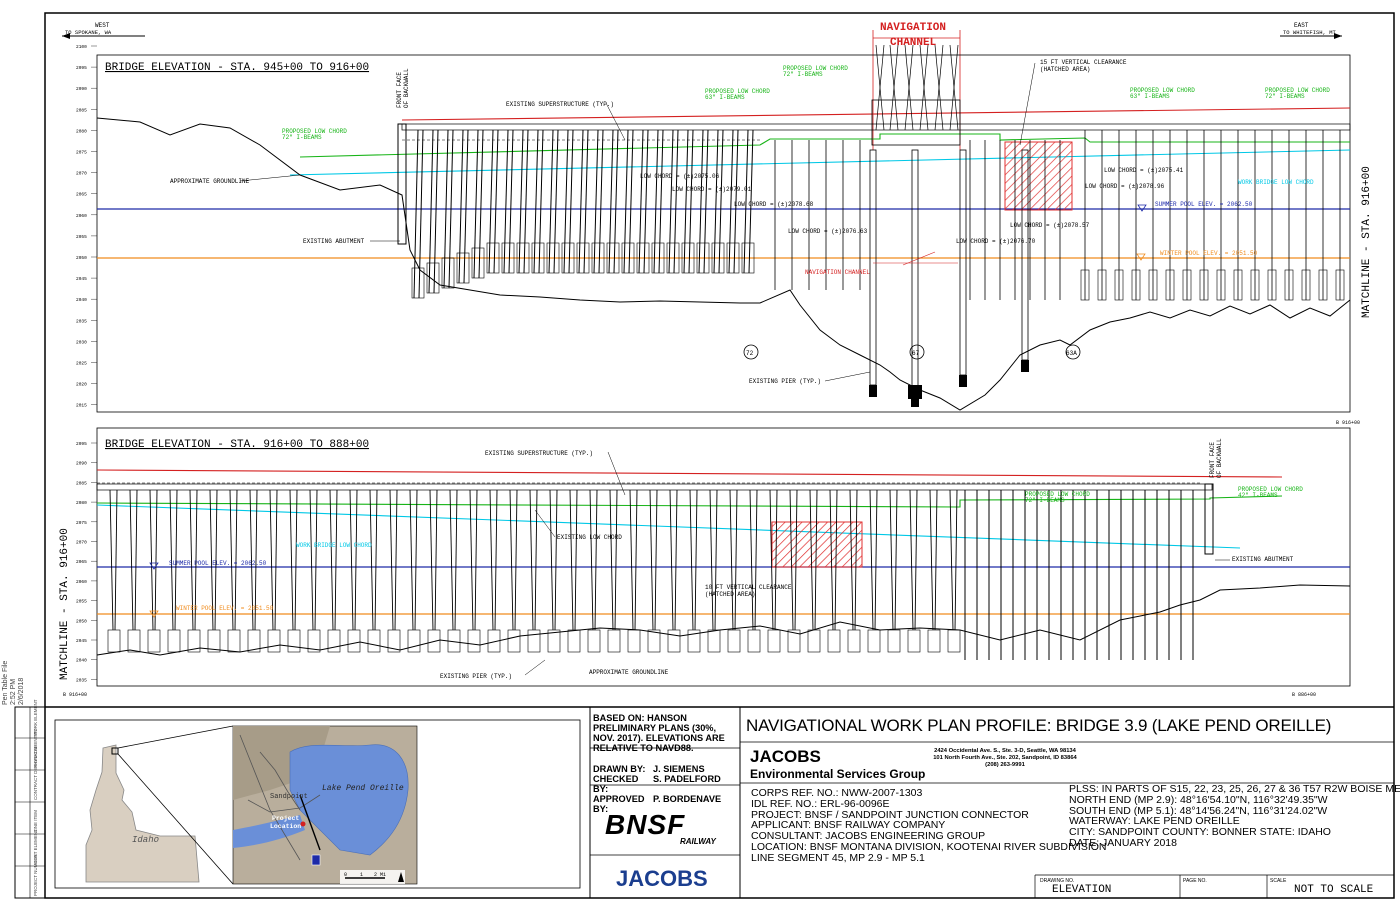 The width and height of the screenshot is (1400, 901). What do you see at coordinates (876, 114) in the screenshot?
I see `existing-superstructure-line` at bounding box center [876, 114].